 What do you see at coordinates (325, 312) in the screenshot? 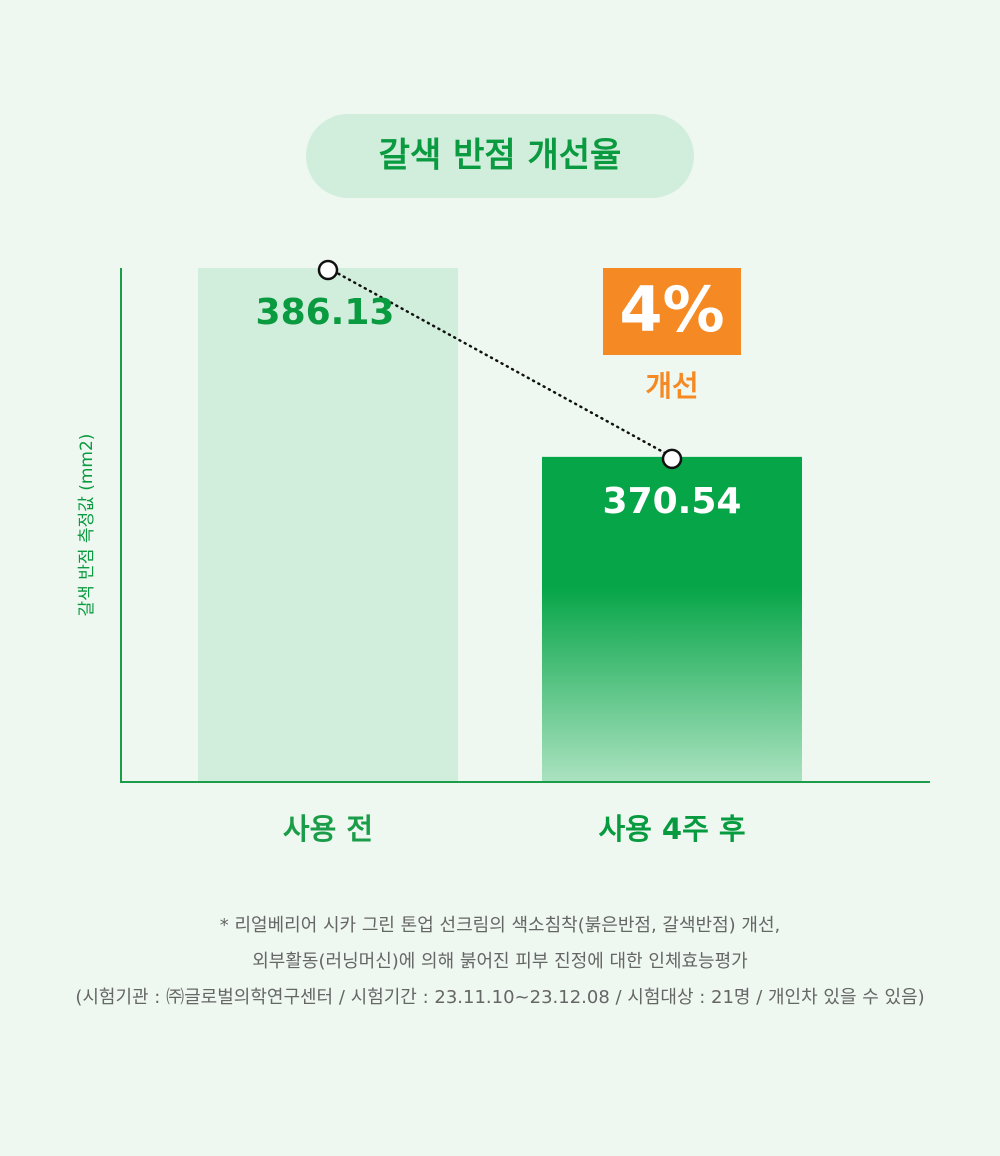
I see `value-label: 386.13` at bounding box center [325, 312].